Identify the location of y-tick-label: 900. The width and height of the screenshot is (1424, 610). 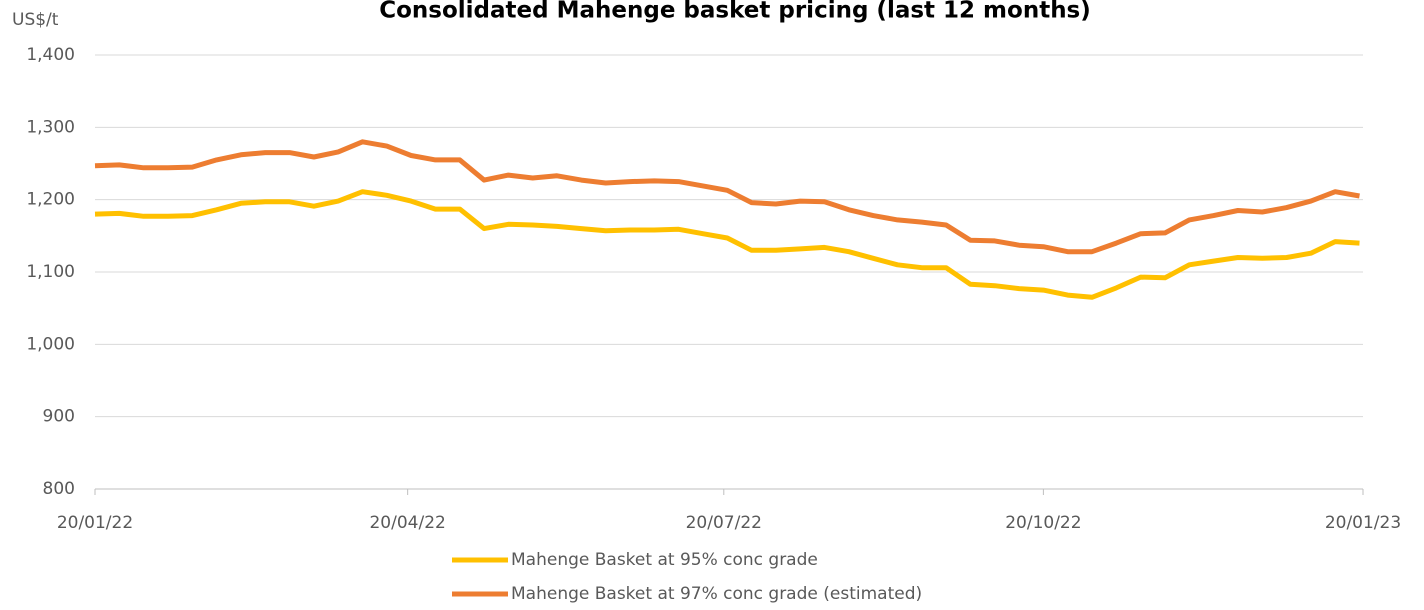
(59, 417).